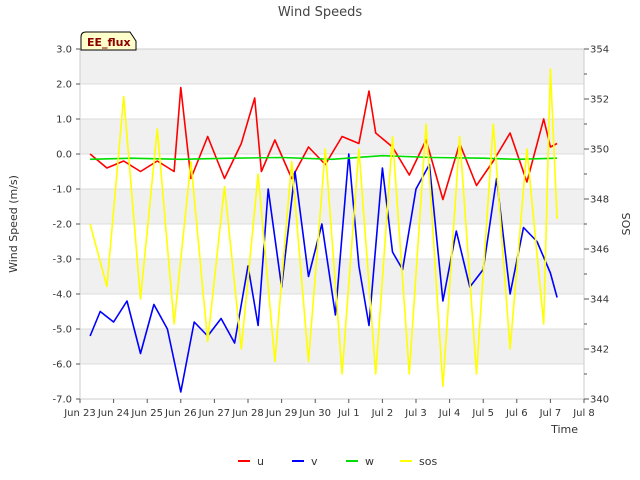 Image resolution: width=640 pixels, height=480 pixels. I want to click on x-tick-label: Jun 27, so click(214, 413).